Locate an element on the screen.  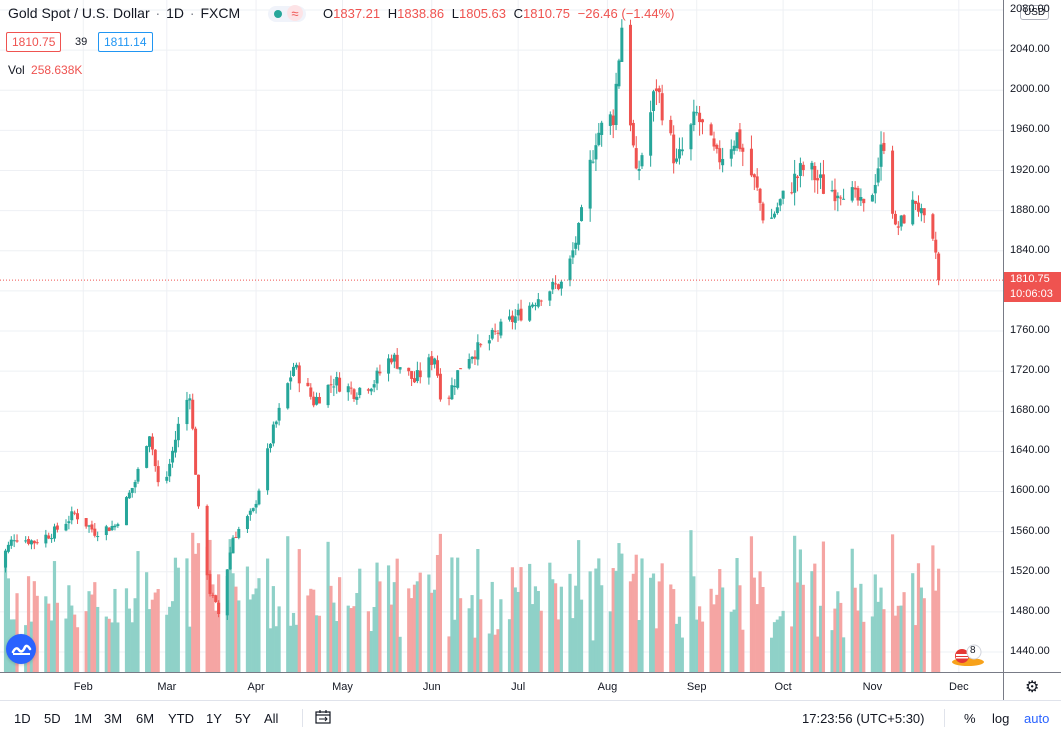
logo-icon is located at coordinates (21, 649).